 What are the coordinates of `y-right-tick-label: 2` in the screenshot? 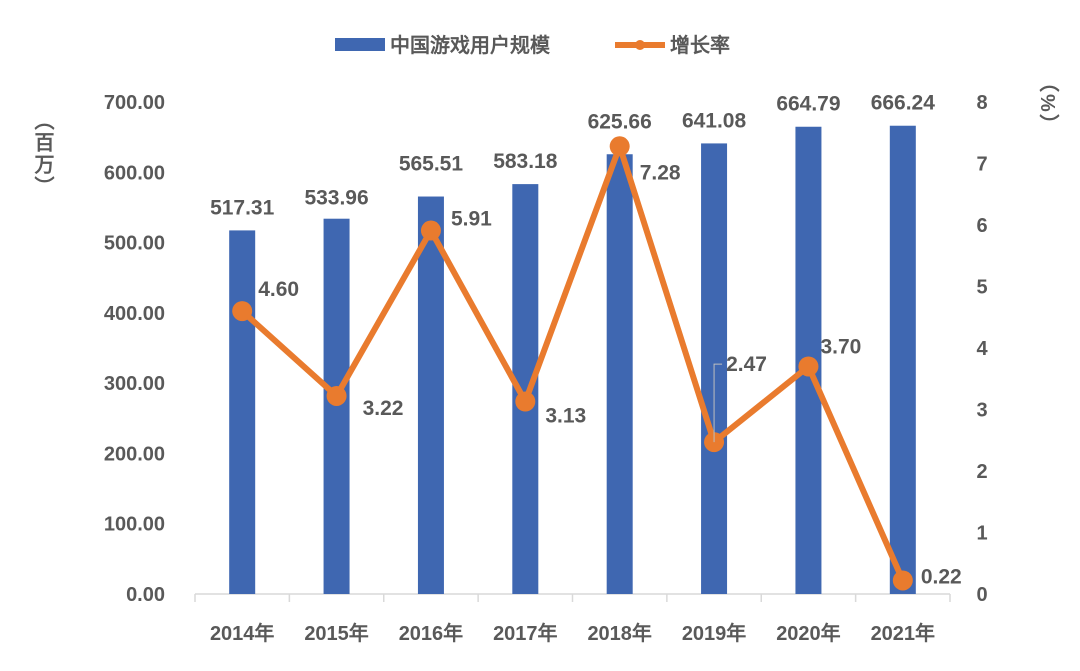 It's located at (981, 472).